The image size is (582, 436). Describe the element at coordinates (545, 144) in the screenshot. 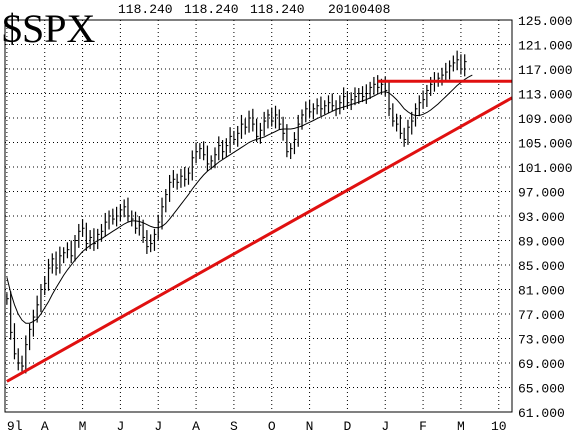

I see `y-tick-label: 105.000` at that location.